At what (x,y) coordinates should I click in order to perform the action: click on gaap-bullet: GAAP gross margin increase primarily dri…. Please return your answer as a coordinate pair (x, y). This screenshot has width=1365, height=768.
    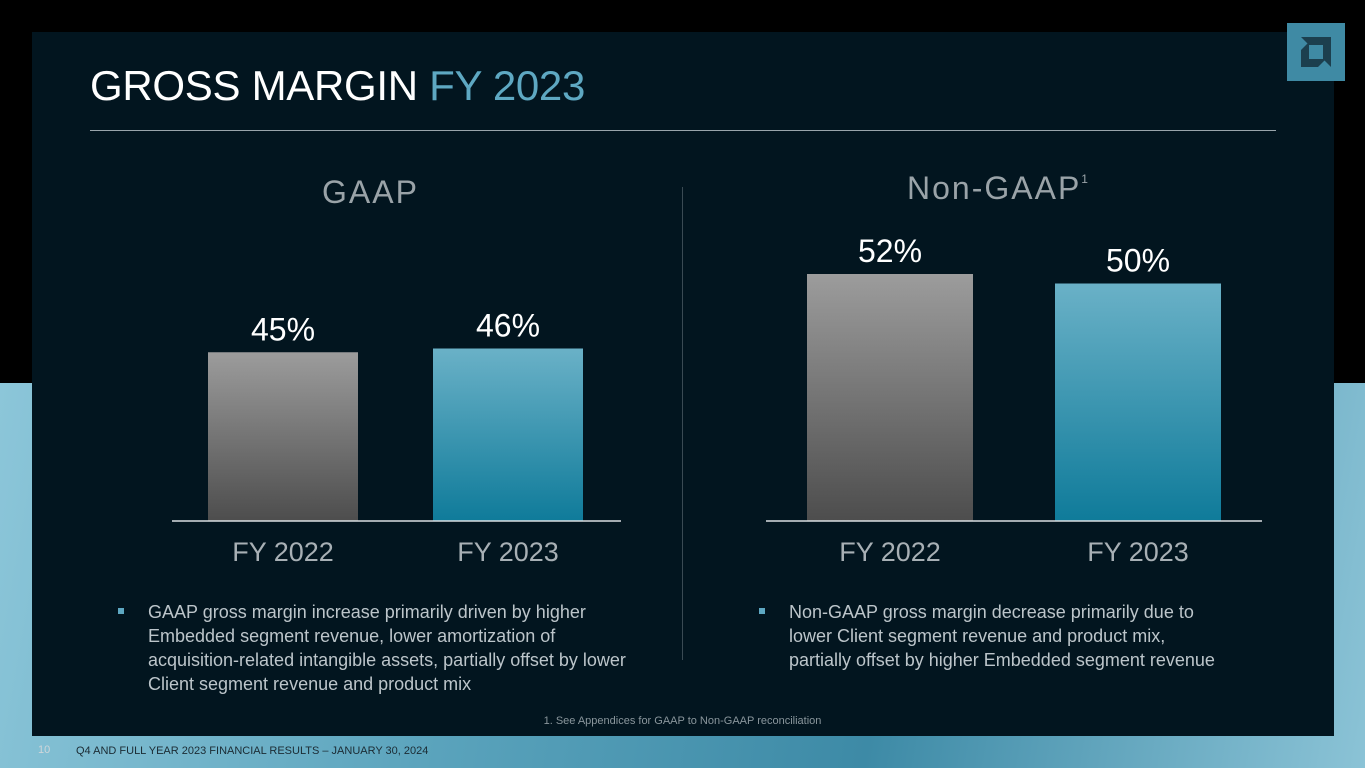
    Looking at the image, I should click on (383, 648).